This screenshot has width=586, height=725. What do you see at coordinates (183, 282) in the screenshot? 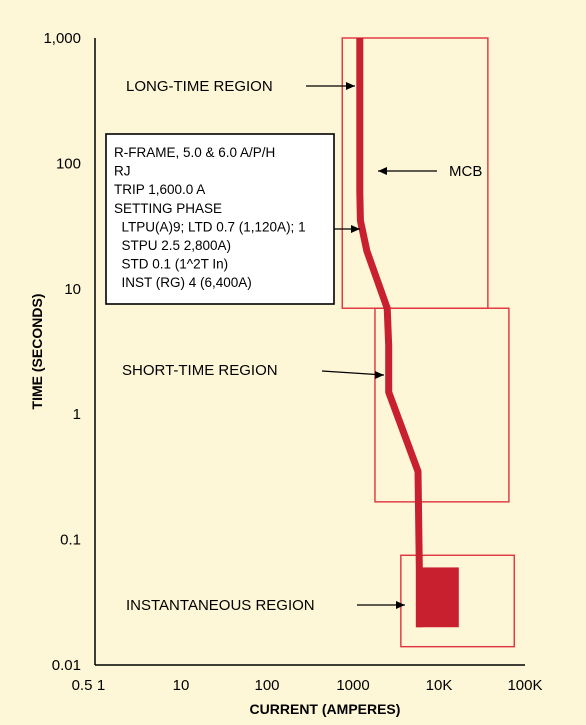
I see `settings-line: INST (RG) 4 (6,400A)` at bounding box center [183, 282].